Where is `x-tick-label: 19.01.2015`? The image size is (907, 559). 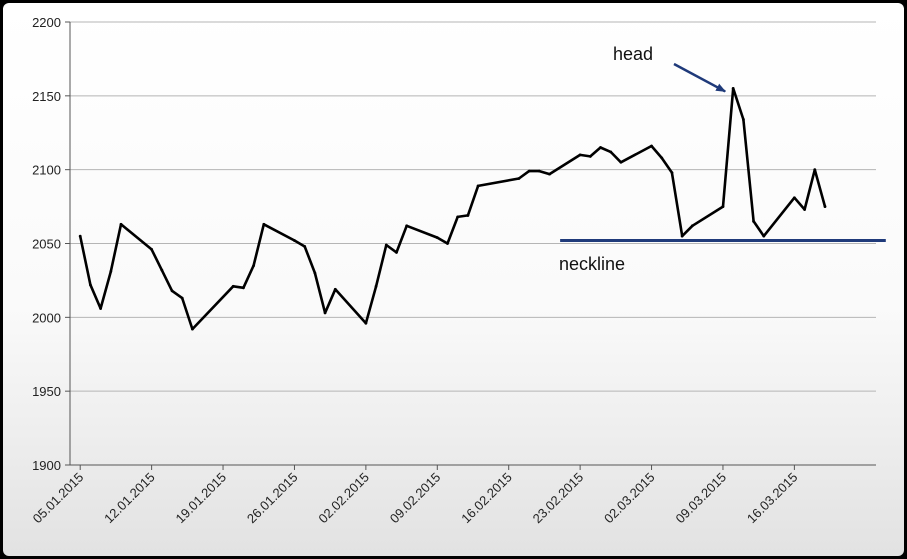
x-tick-label: 19.01.2015 is located at coordinates (201, 498).